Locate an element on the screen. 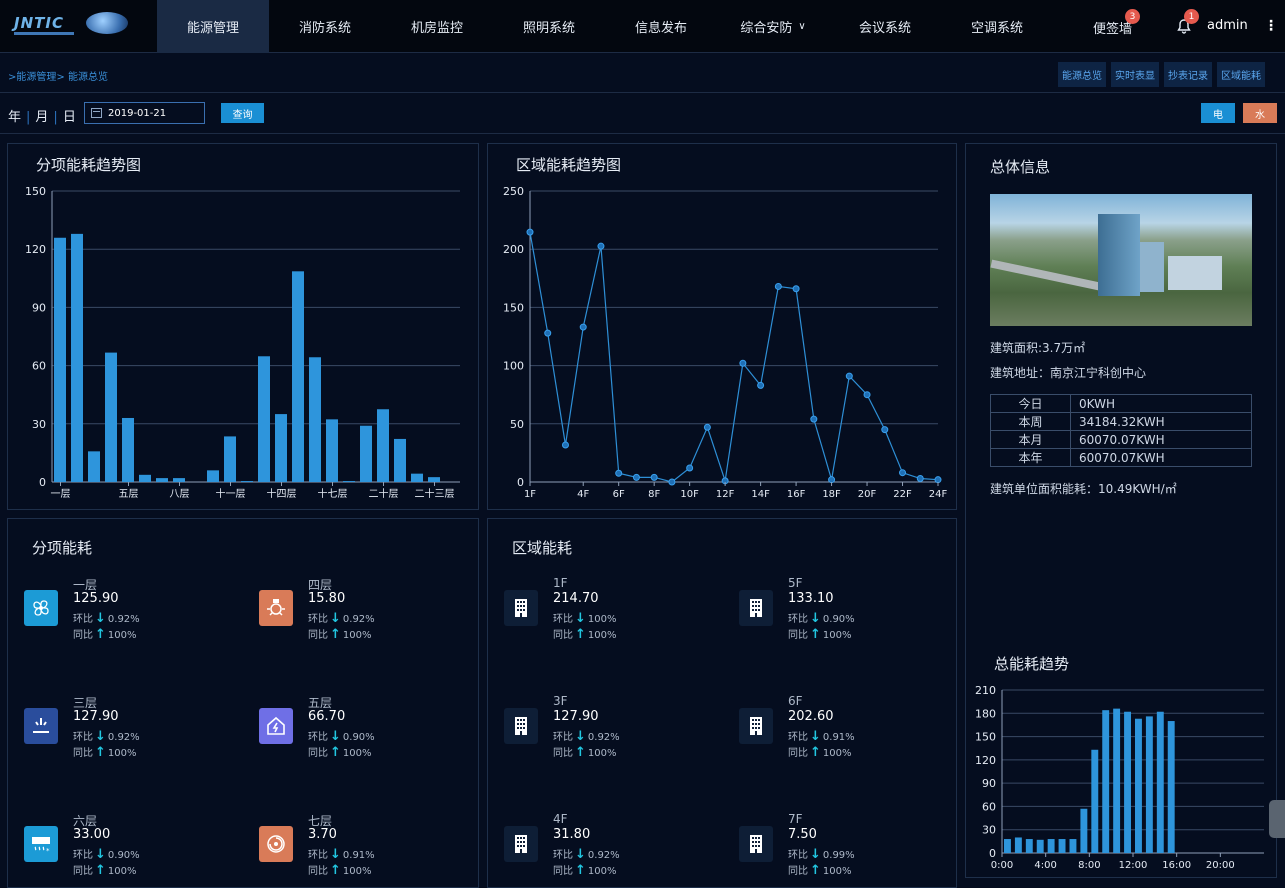  x-tick-label: 20F is located at coordinates (867, 494).